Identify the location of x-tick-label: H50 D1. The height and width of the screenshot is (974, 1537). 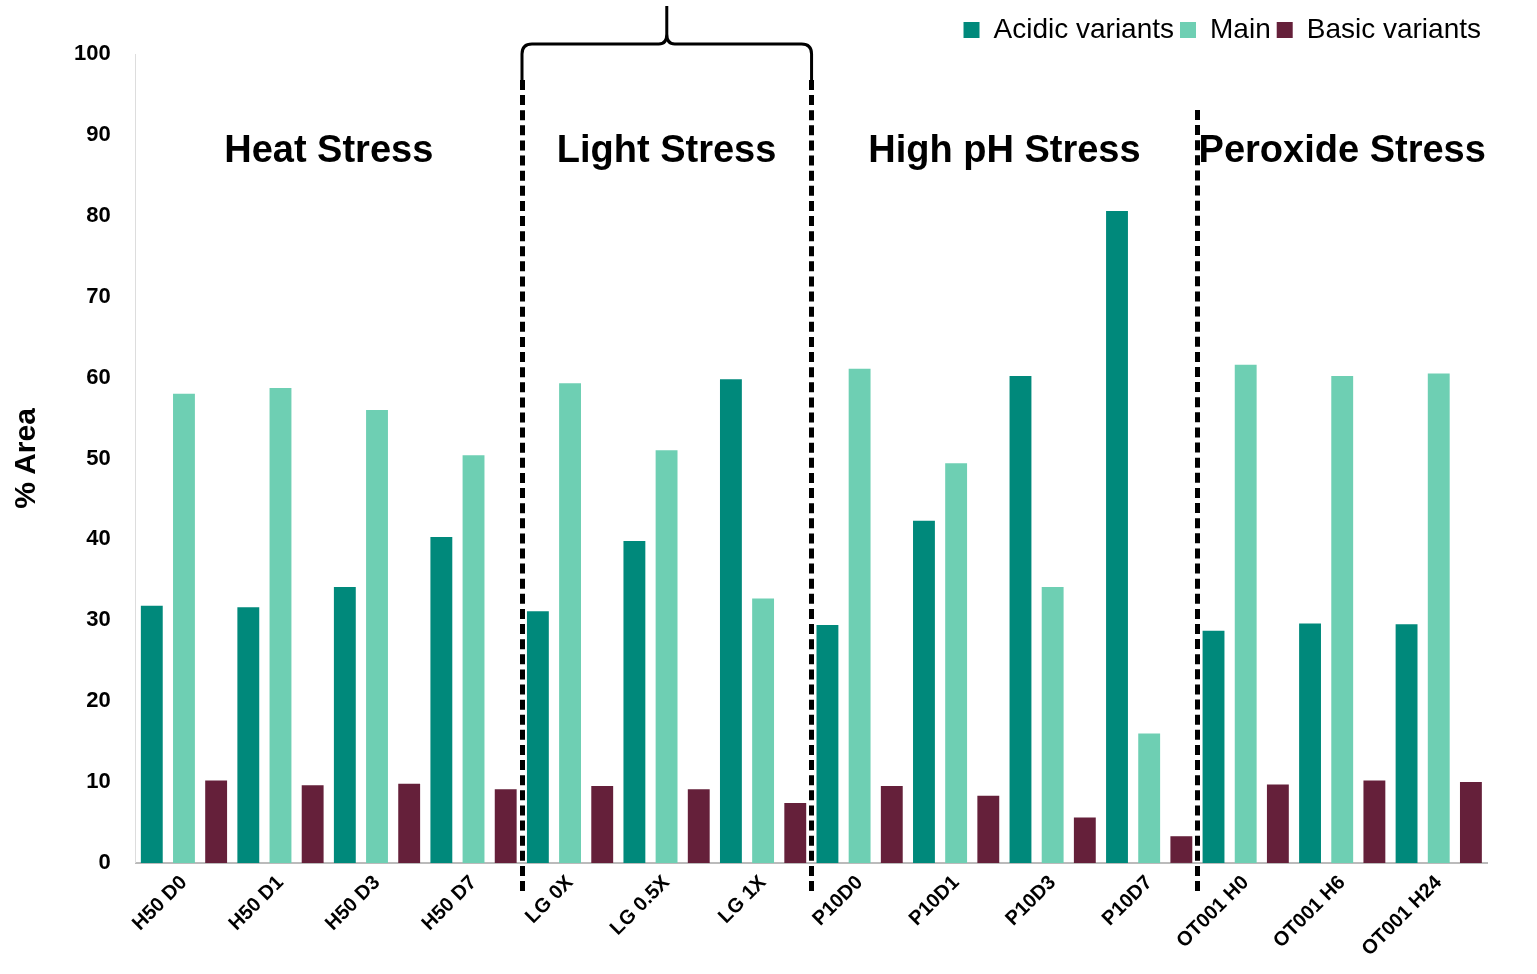
(255, 902).